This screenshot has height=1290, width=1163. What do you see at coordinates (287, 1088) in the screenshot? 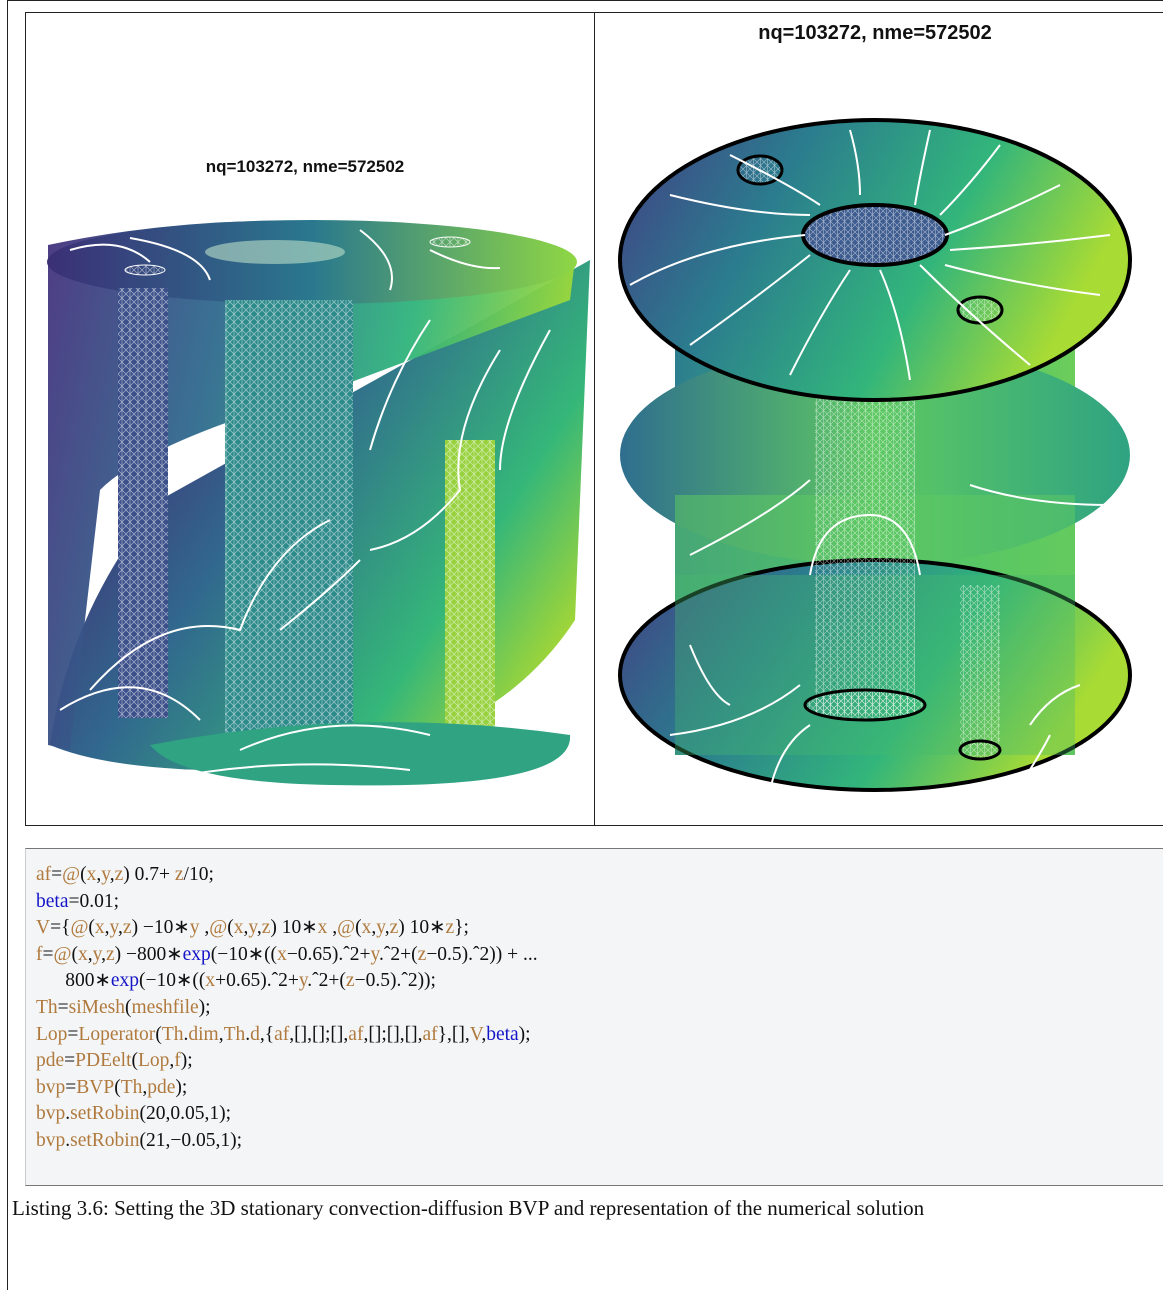
I see `code-line: bvp=BVP(Th,pde);` at bounding box center [287, 1088].